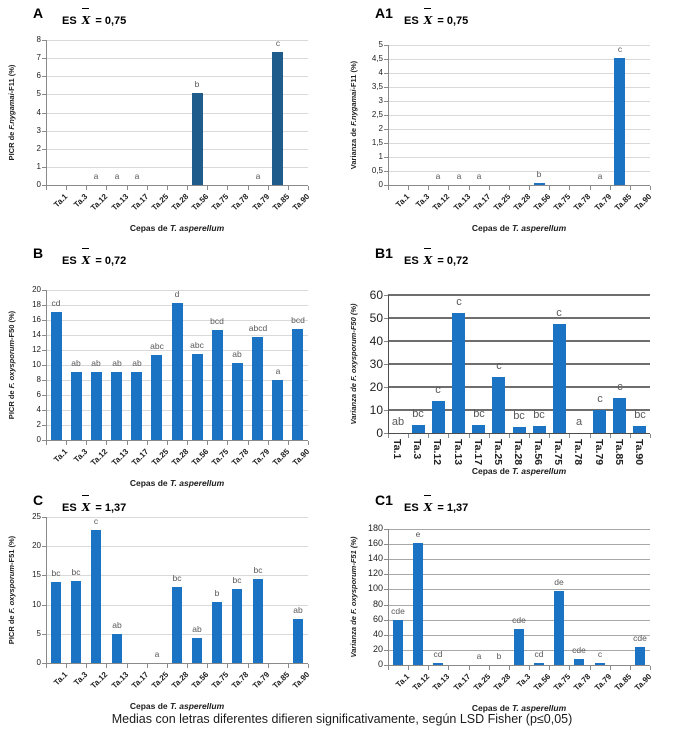 This screenshot has width=684, height=739. Describe the element at coordinates (436, 20) in the screenshot. I see `standard-error-label: ES X = 0,75` at that location.